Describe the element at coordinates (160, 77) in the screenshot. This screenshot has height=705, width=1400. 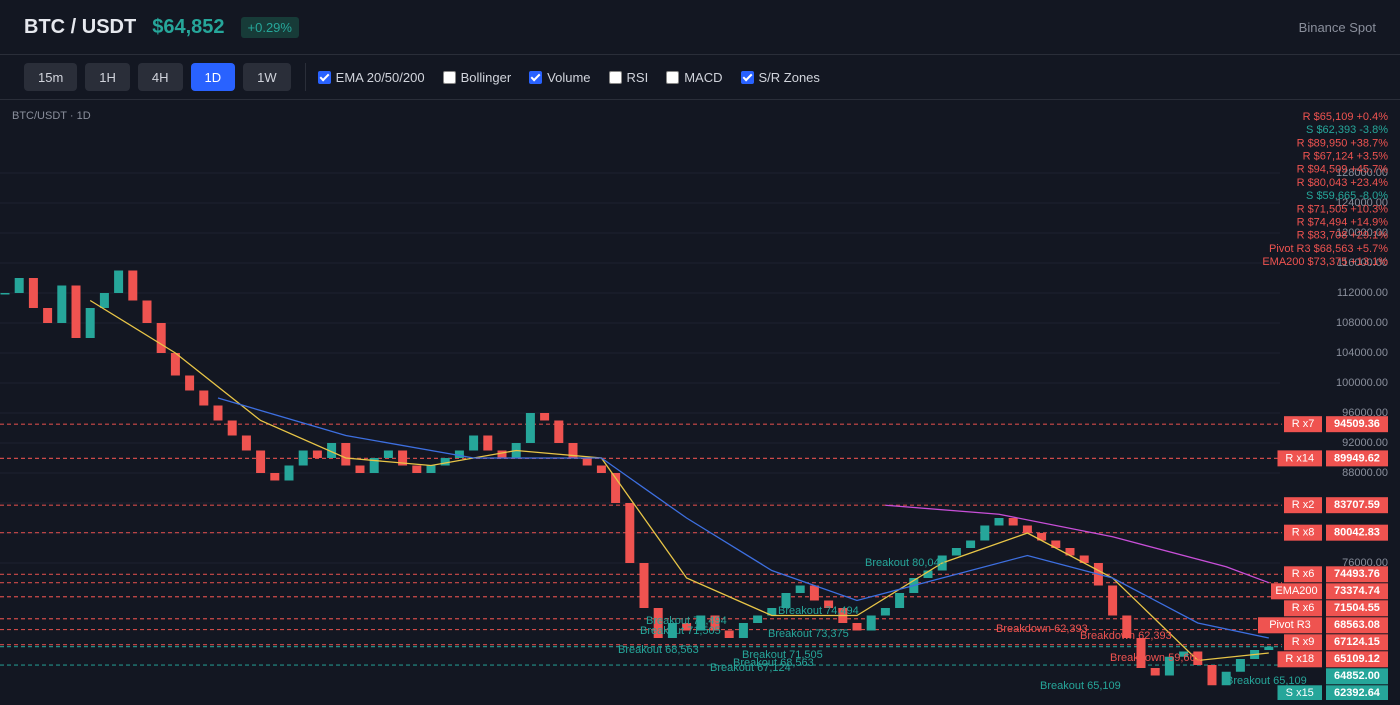
I see `timeframe-button: 4H` at that location.